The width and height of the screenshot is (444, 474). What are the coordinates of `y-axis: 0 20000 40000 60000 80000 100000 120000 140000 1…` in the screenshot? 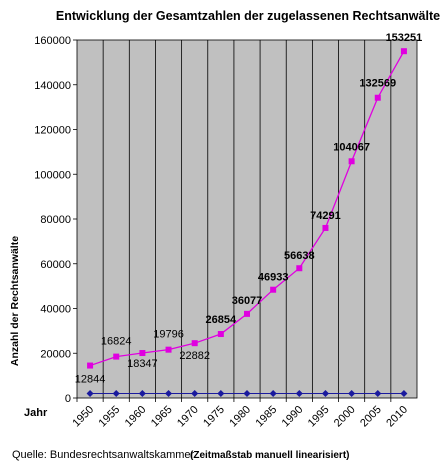 It's located at (55, 220).